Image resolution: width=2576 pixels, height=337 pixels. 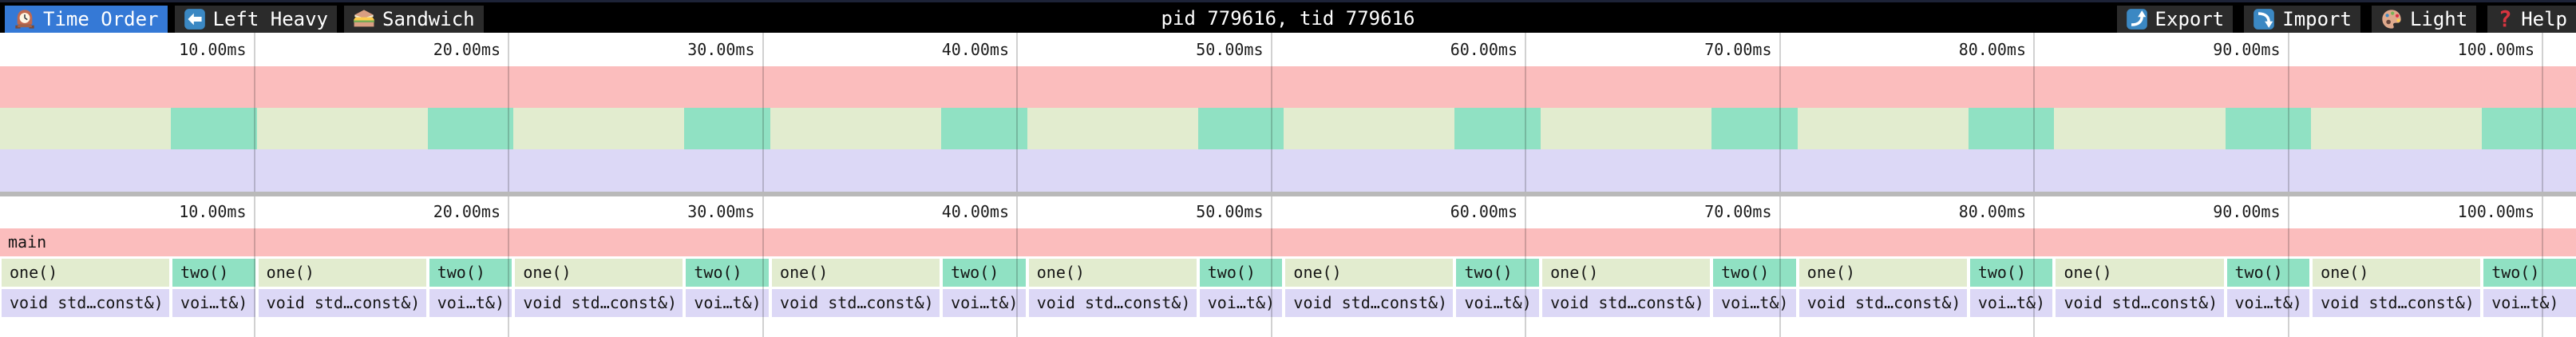 What do you see at coordinates (101, 19) in the screenshot?
I see `tab-label: Time Order` at bounding box center [101, 19].